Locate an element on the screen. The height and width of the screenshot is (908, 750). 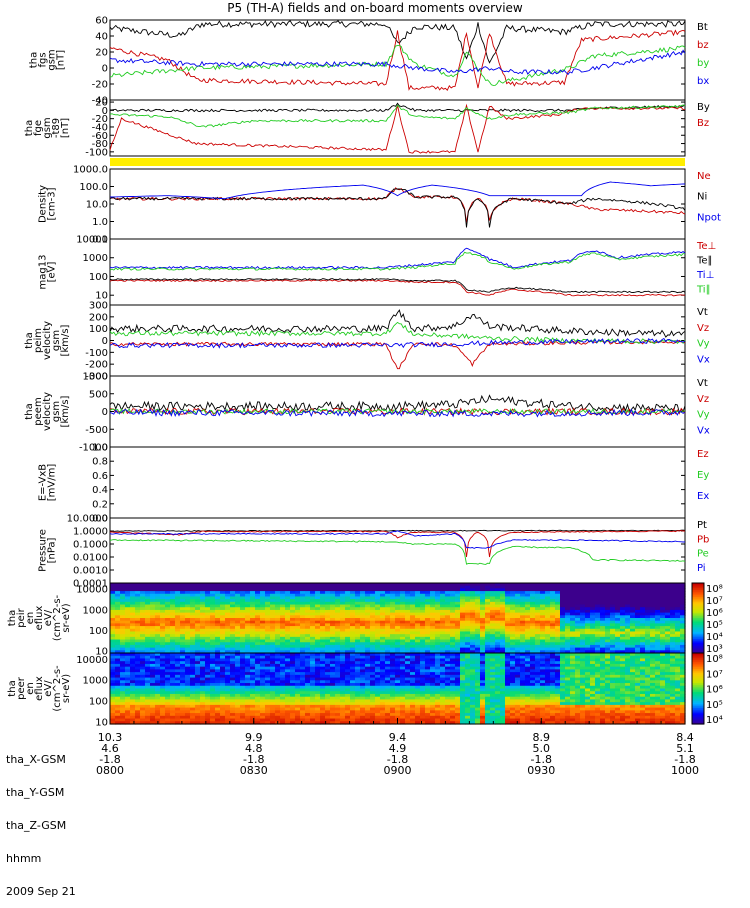
legend-black: Te∥ is located at coordinates (704, 261).